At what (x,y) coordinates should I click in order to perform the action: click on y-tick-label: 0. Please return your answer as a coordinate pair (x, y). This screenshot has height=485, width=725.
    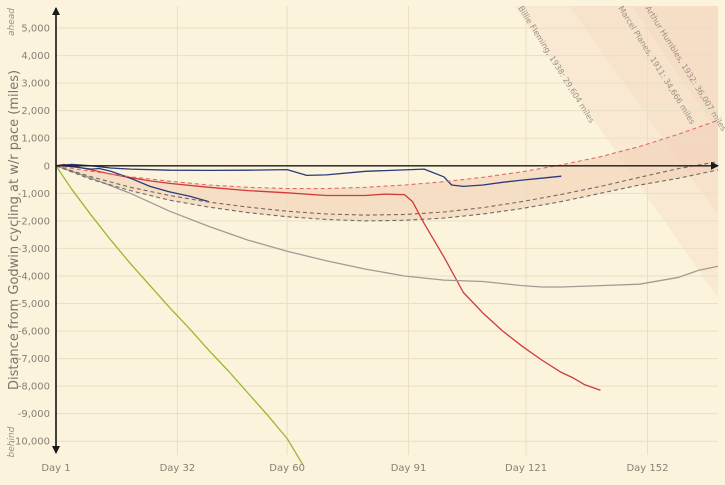
    Looking at the image, I should click on (47, 166).